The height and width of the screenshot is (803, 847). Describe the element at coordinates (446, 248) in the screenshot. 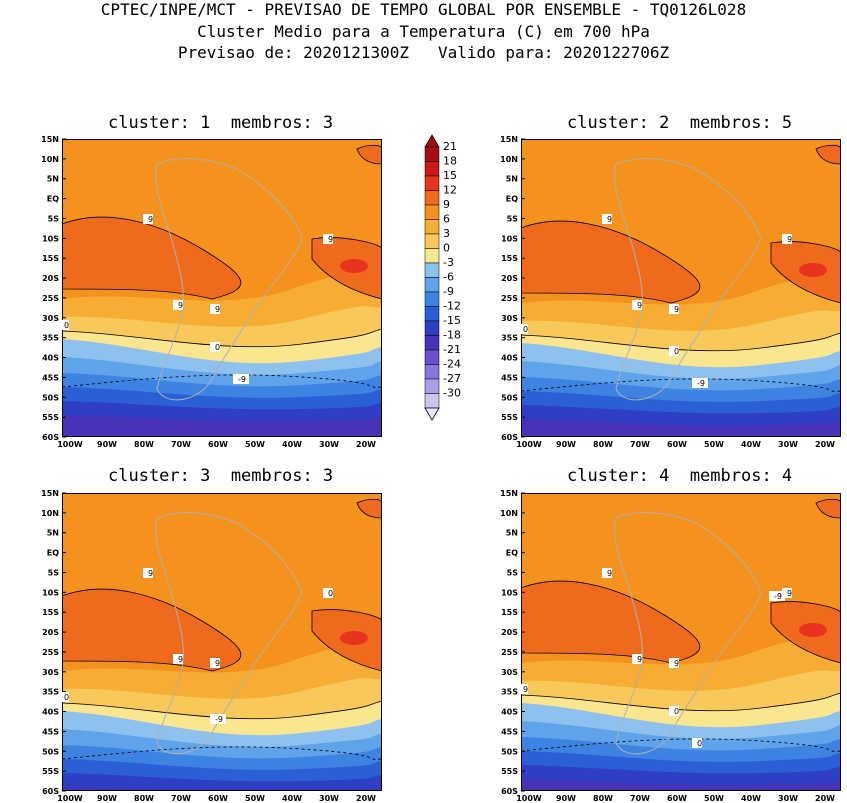

I see `colorbar-label: 0` at that location.